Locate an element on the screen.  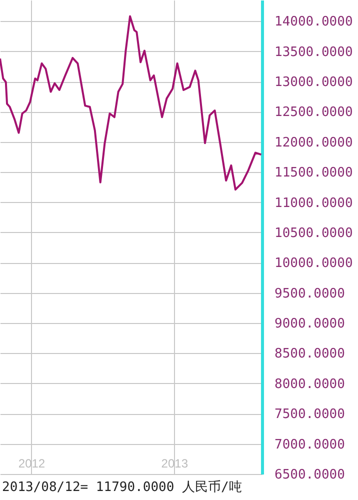
y-tick-label: 6500.0000 is located at coordinates (309, 475).